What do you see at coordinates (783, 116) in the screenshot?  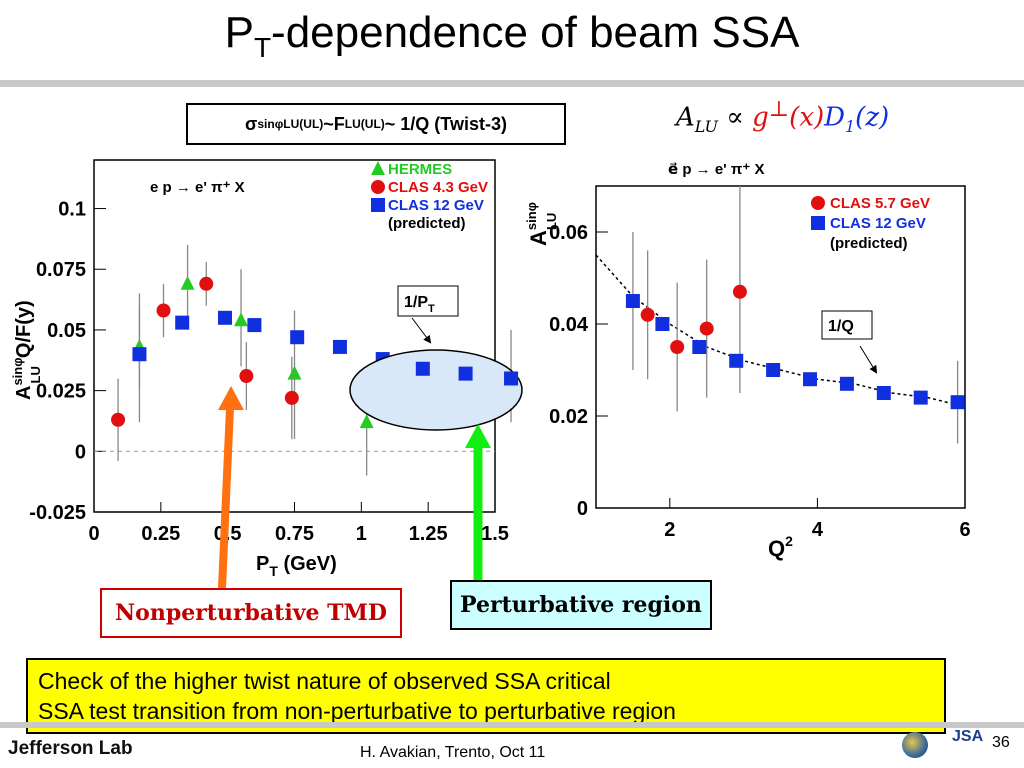 I see `alu-proportionality-formula: ALU ∝ g⊥(x)D1(z)` at bounding box center [783, 116].